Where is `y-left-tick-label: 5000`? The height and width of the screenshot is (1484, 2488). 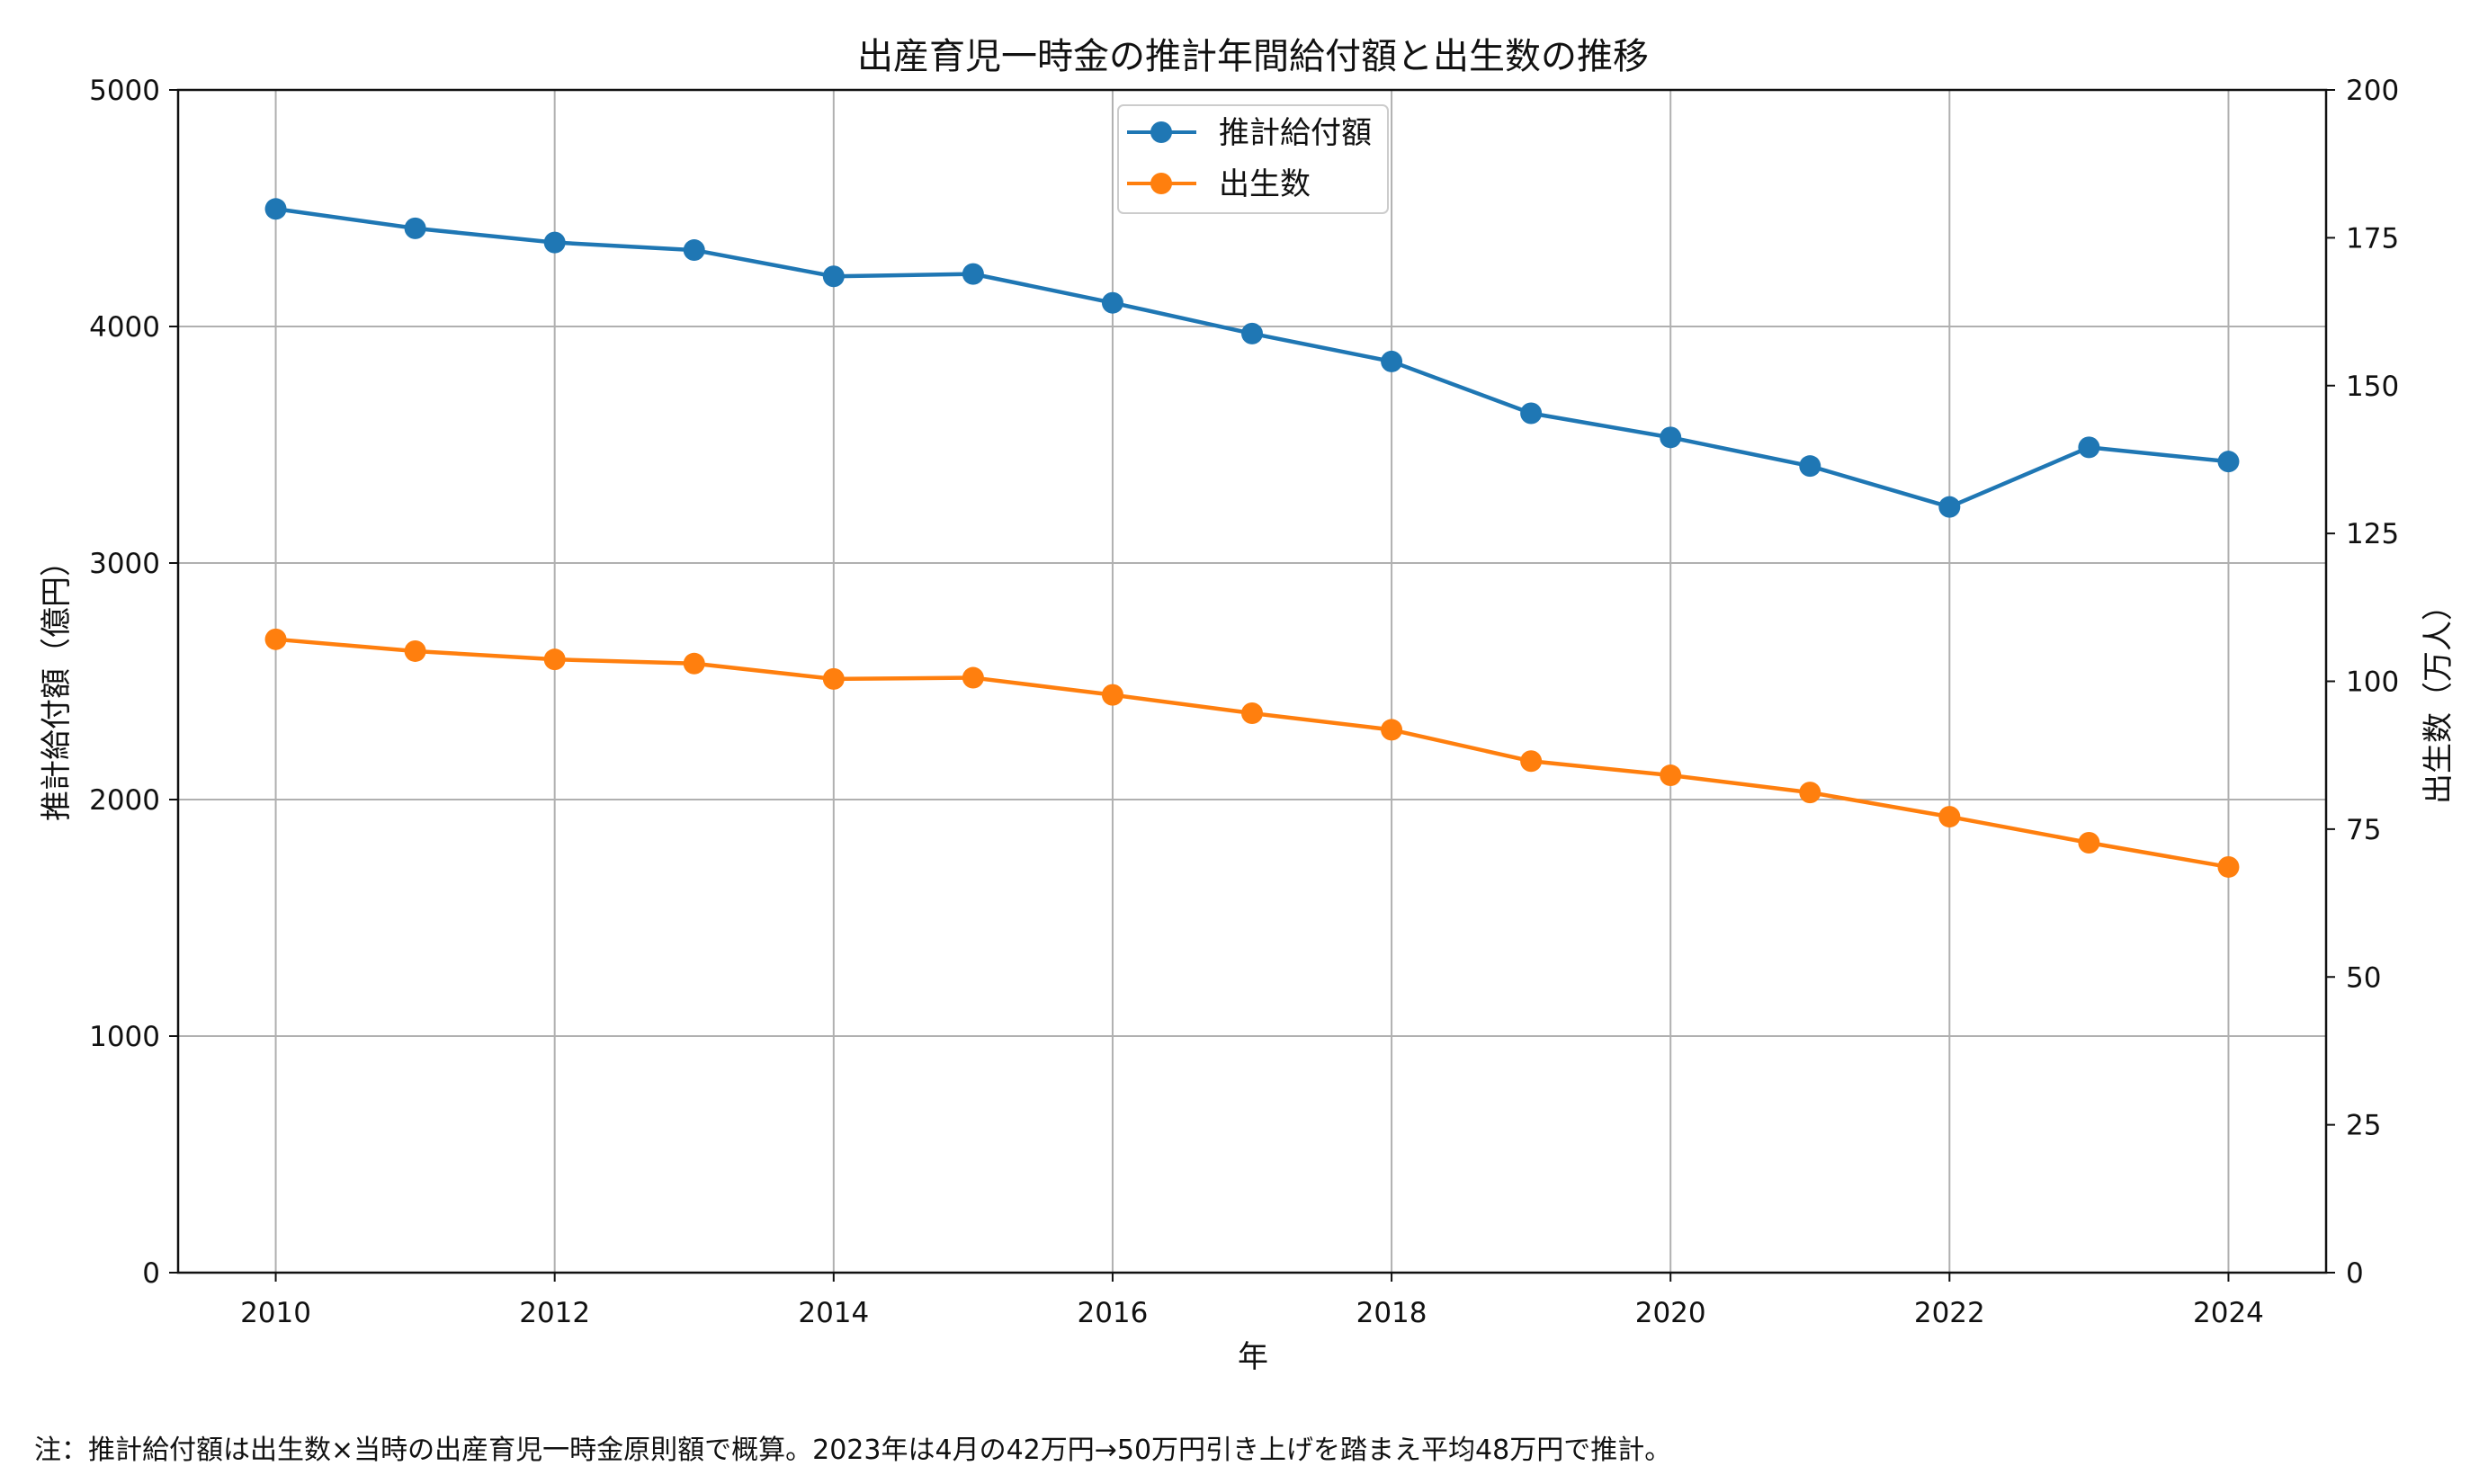 y-left-tick-label: 5000 is located at coordinates (124, 91).